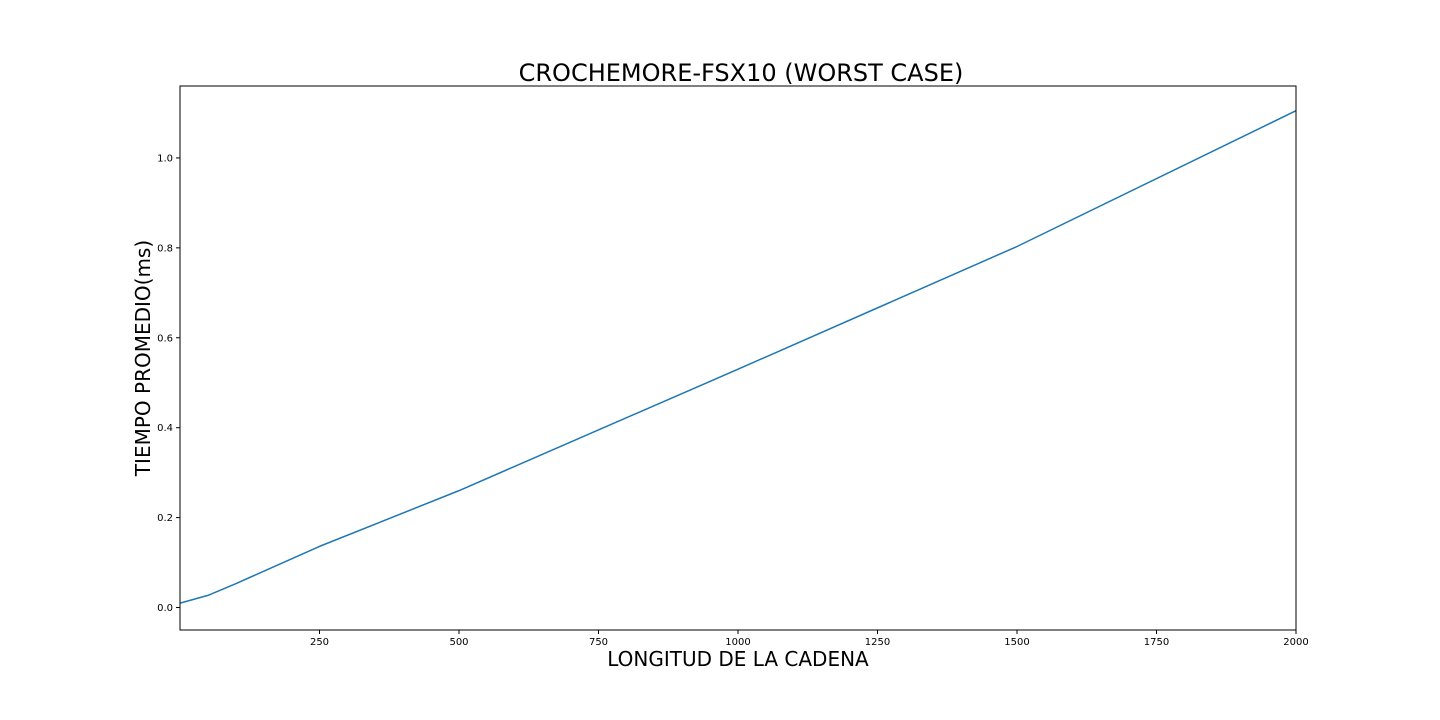  What do you see at coordinates (458, 642) in the screenshot?
I see `x-tick-label: 500` at bounding box center [458, 642].